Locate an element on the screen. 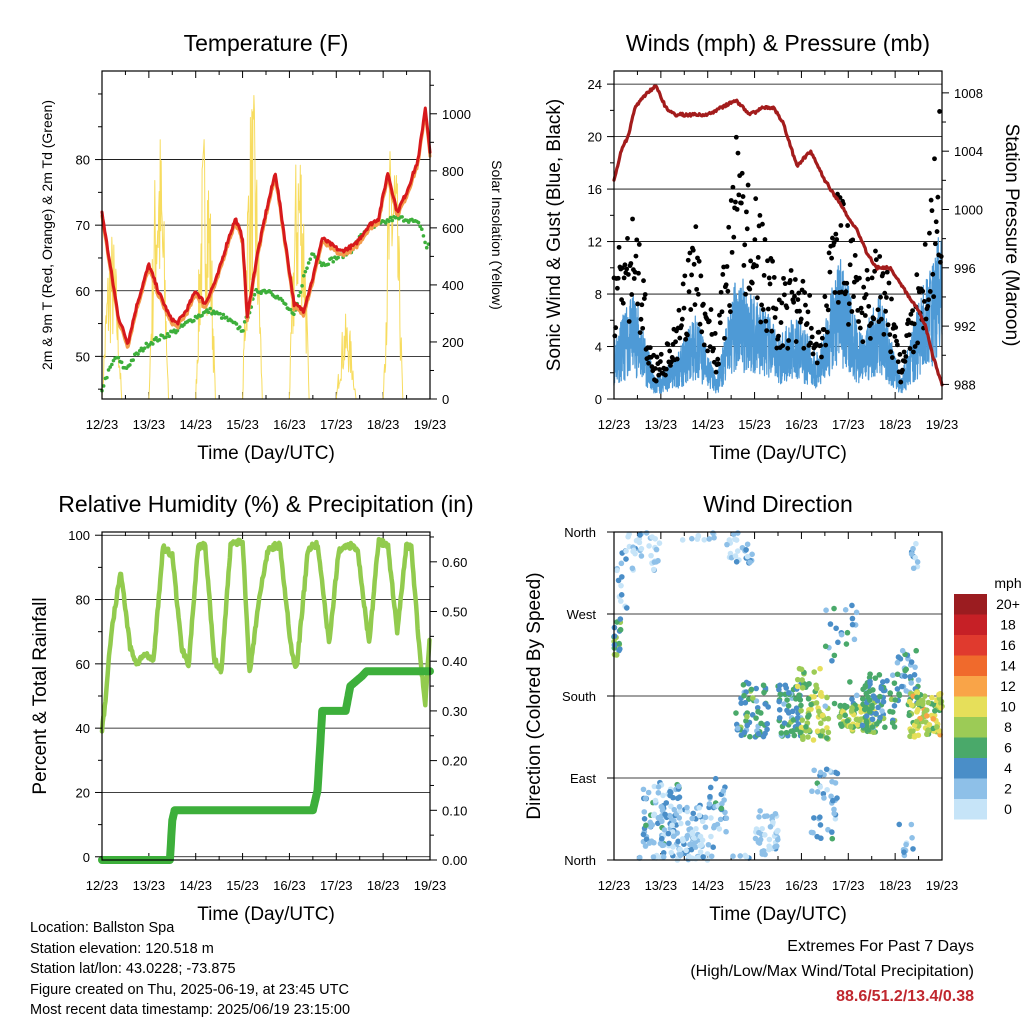 The width and height of the screenshot is (1024, 1024). extremes-values: 88.6/51.2/13.4/0.38 is located at coordinates (905, 996).